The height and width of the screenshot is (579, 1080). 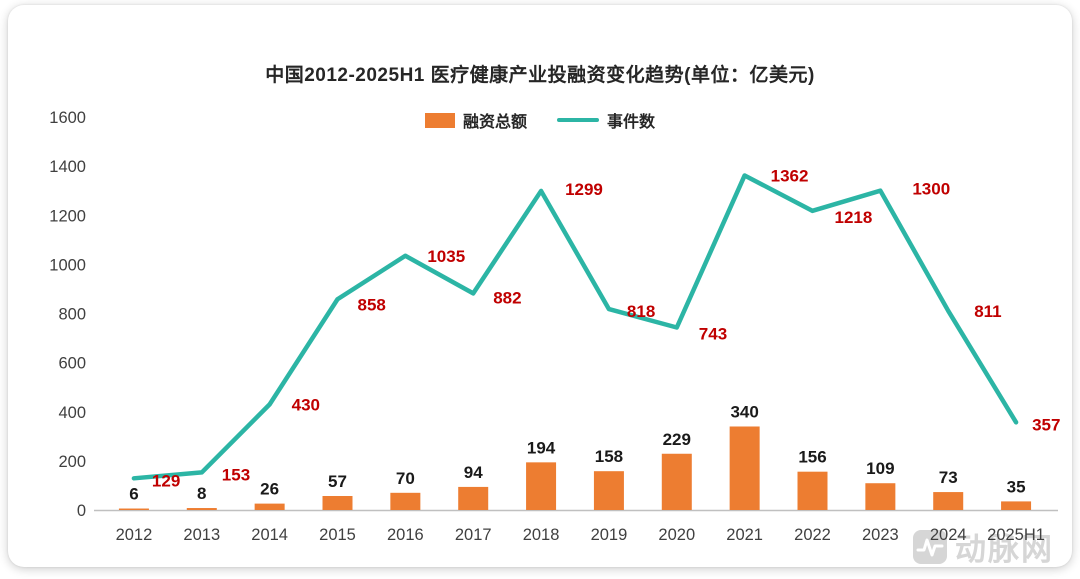 What do you see at coordinates (439, 120) in the screenshot?
I see `bar-series-swatch-icon` at bounding box center [439, 120].